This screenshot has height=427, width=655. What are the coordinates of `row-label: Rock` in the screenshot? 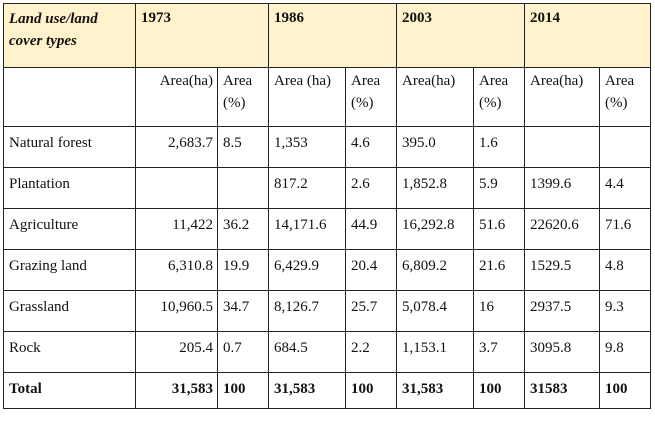 It's located at (69, 352).